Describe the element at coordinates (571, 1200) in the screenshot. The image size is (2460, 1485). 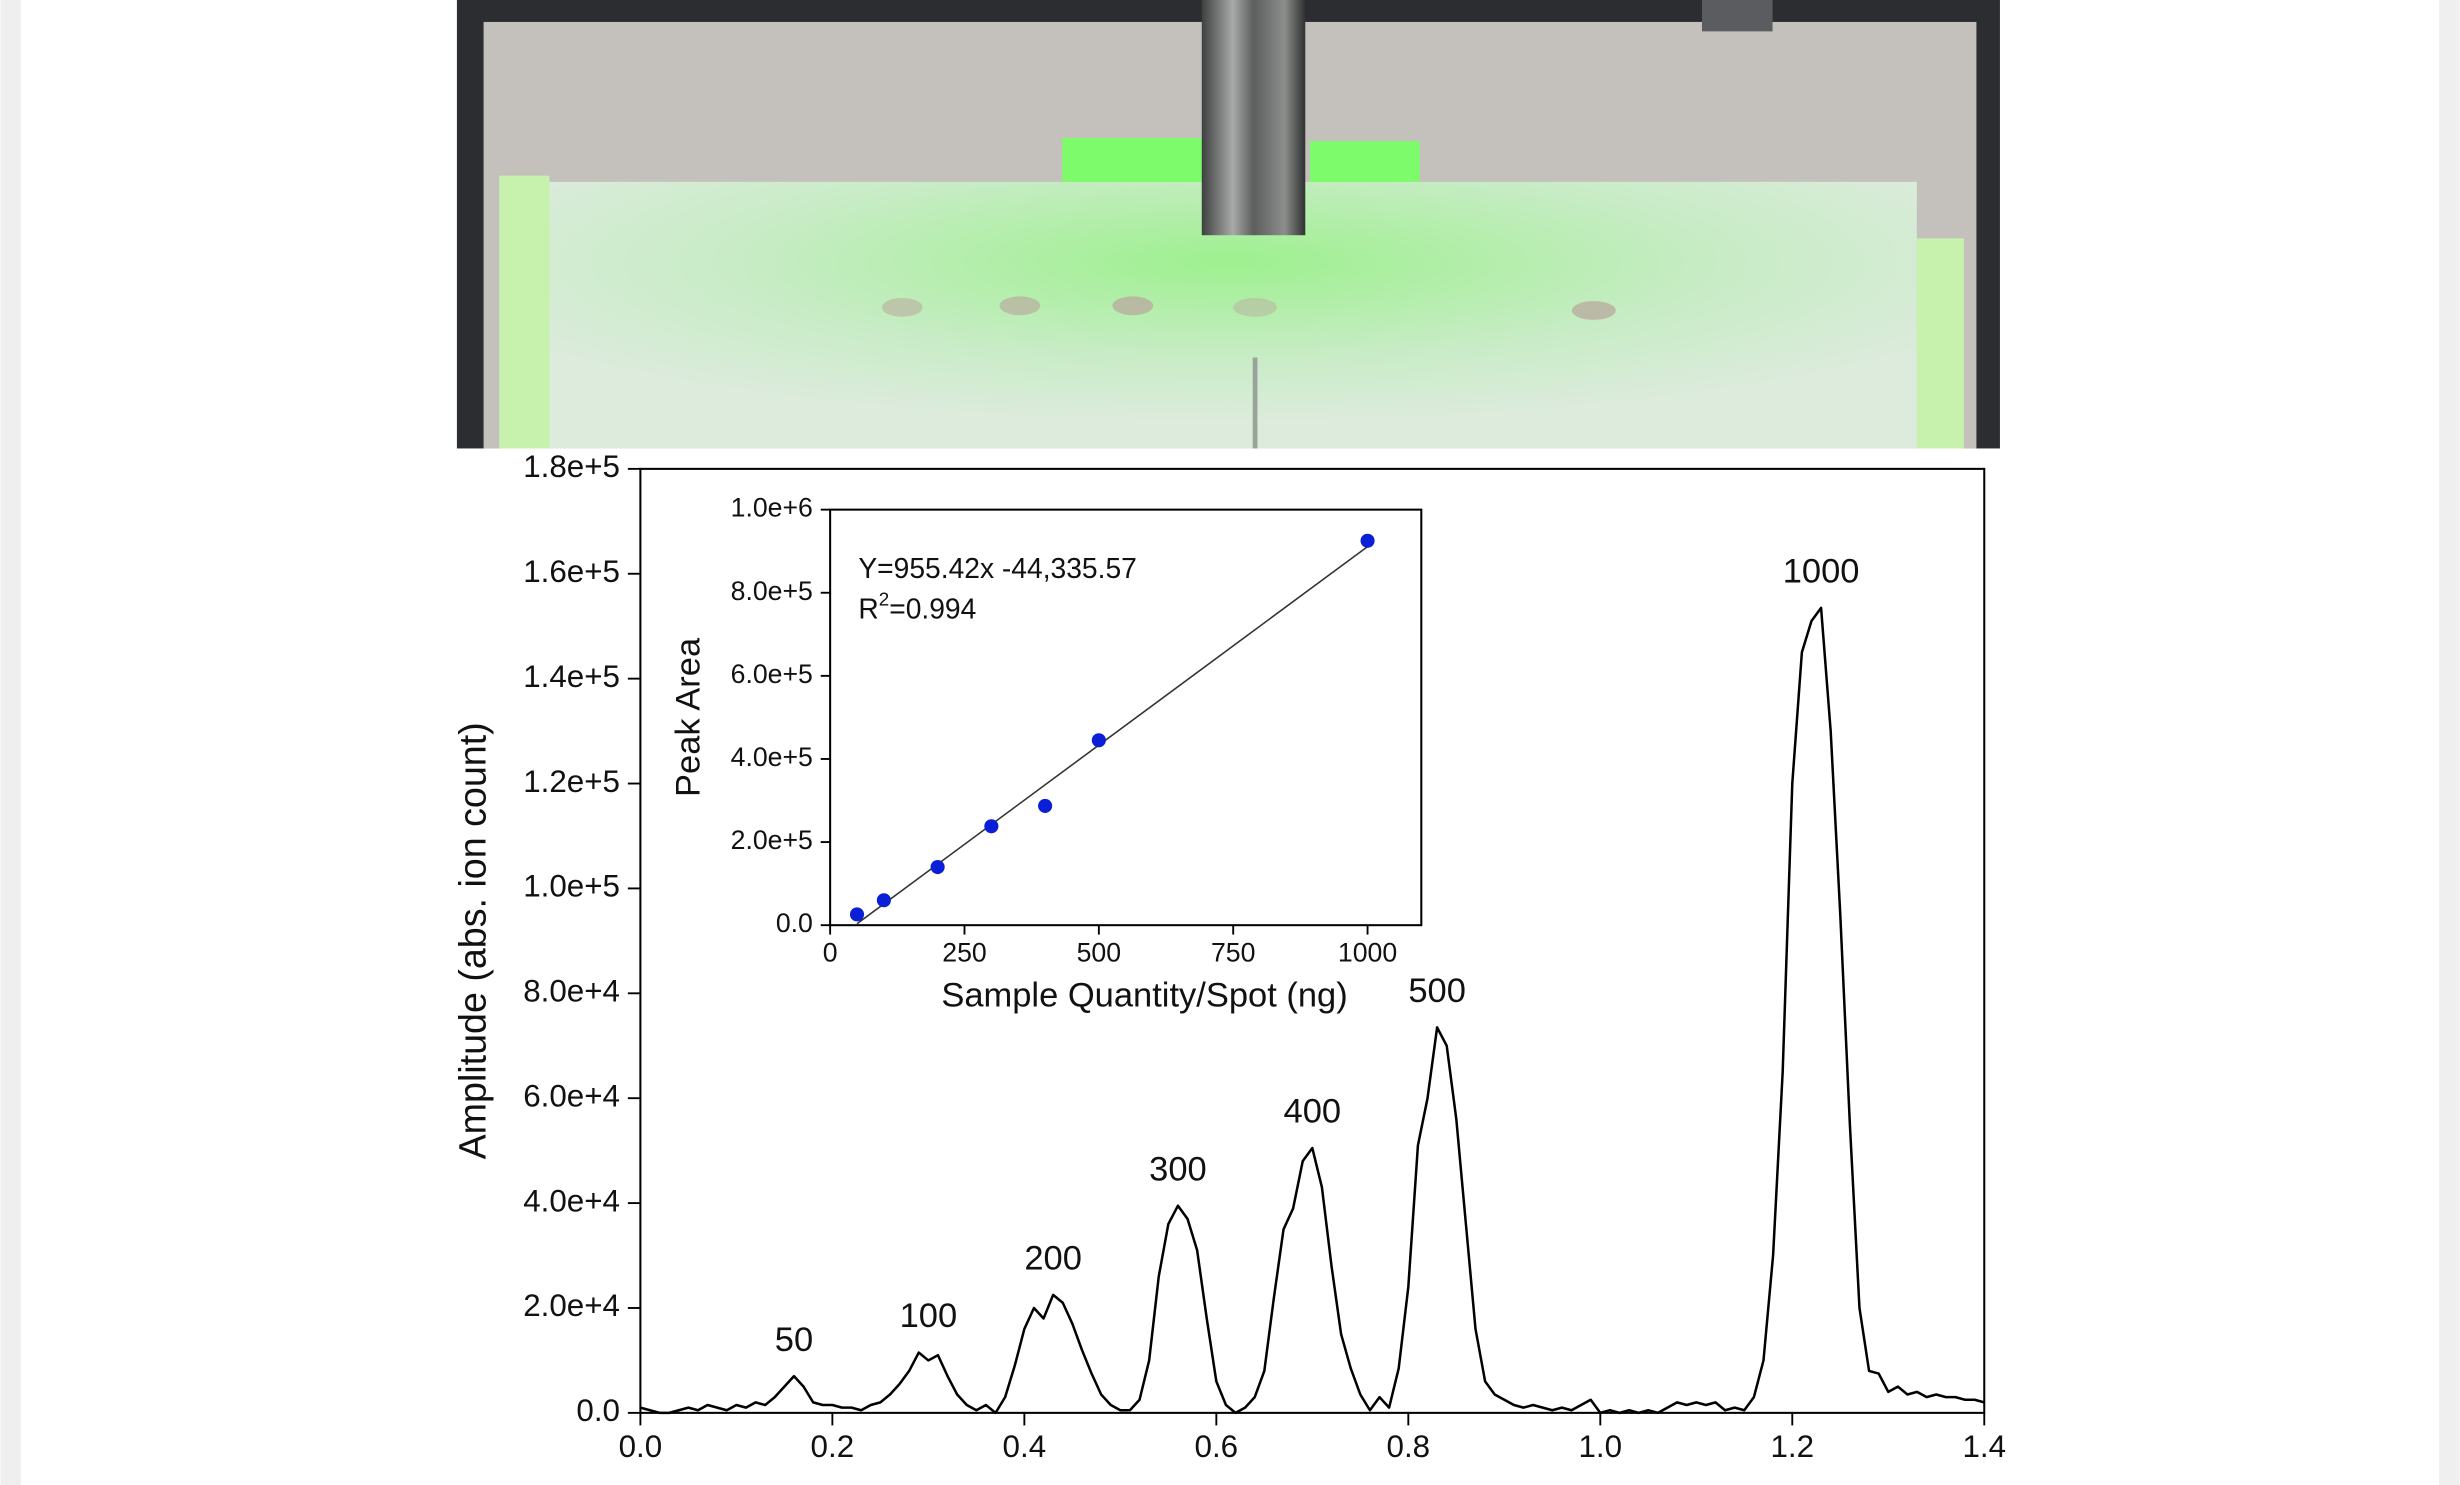
I see `y-tick-label: 4.0e+4` at that location.